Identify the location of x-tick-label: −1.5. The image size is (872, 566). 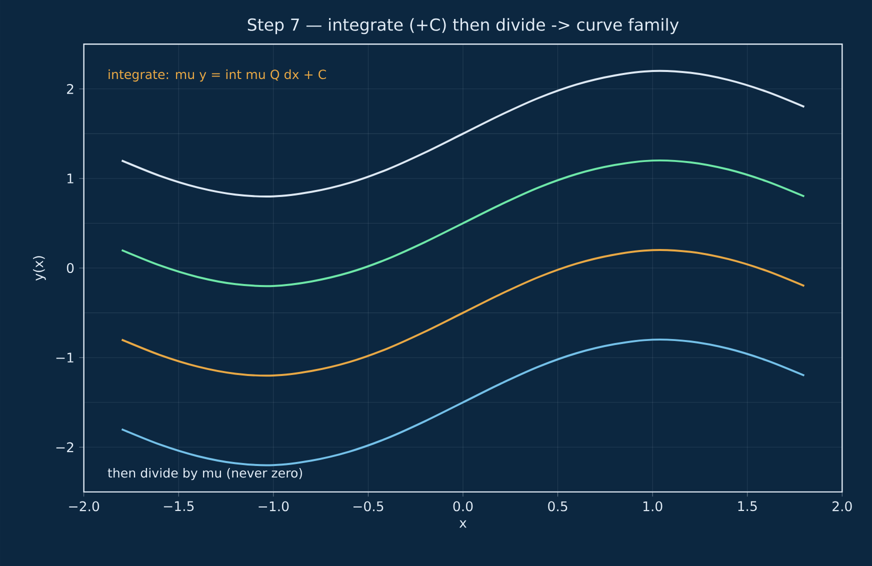
(179, 506).